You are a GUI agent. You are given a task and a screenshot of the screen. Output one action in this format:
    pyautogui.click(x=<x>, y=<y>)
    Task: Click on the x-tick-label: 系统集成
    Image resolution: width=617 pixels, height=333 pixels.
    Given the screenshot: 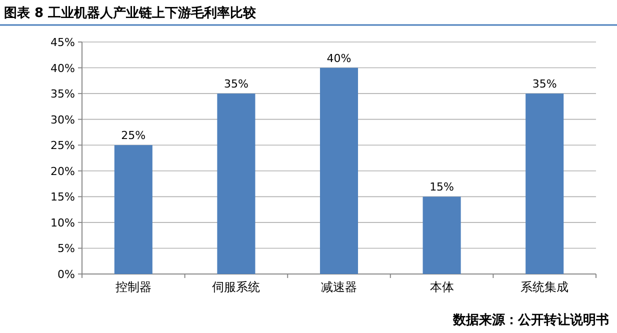 What is the action you would take?
    pyautogui.click(x=544, y=287)
    